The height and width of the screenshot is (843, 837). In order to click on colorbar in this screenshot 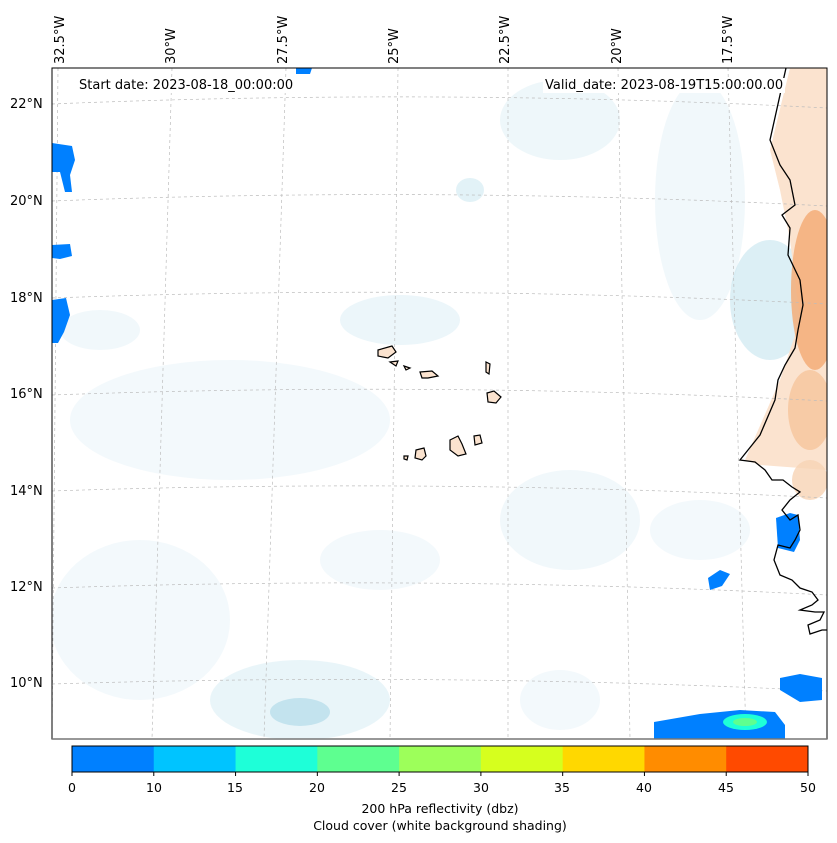, I will do `click(440, 760)`.